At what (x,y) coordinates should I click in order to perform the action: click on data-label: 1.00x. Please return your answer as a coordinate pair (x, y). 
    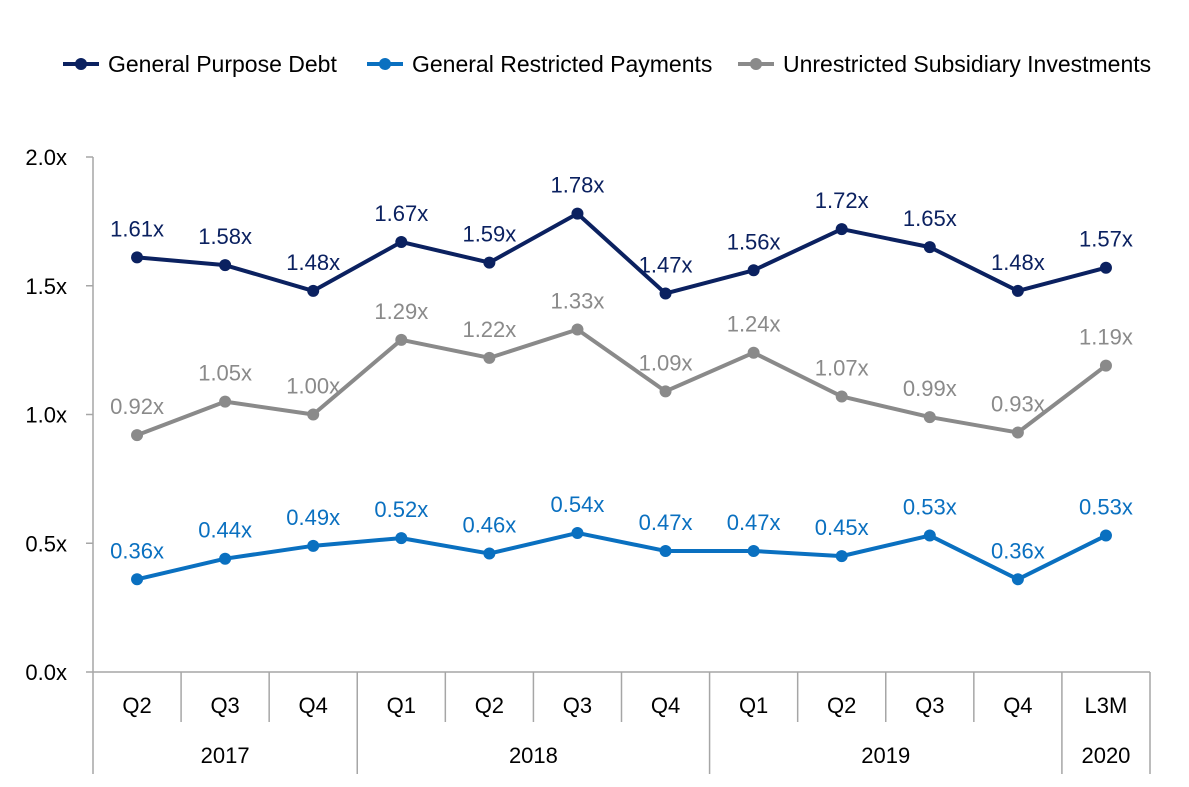
    Looking at the image, I should click on (313, 386).